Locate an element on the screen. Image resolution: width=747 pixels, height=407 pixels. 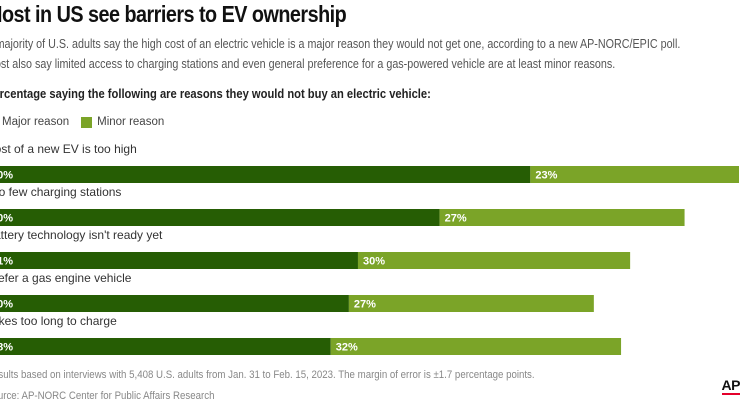
data-label-major: 38% is located at coordinates (6, 348).